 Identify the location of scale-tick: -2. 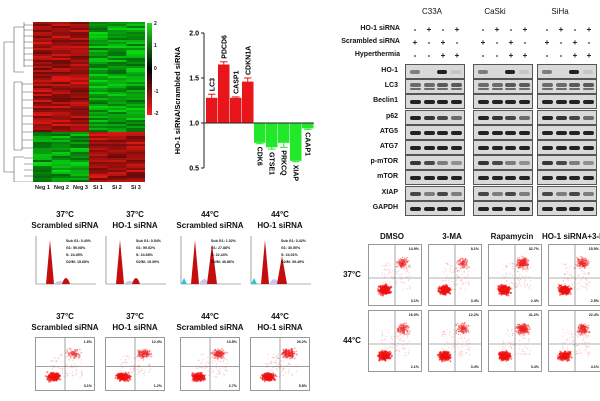
(156, 114).